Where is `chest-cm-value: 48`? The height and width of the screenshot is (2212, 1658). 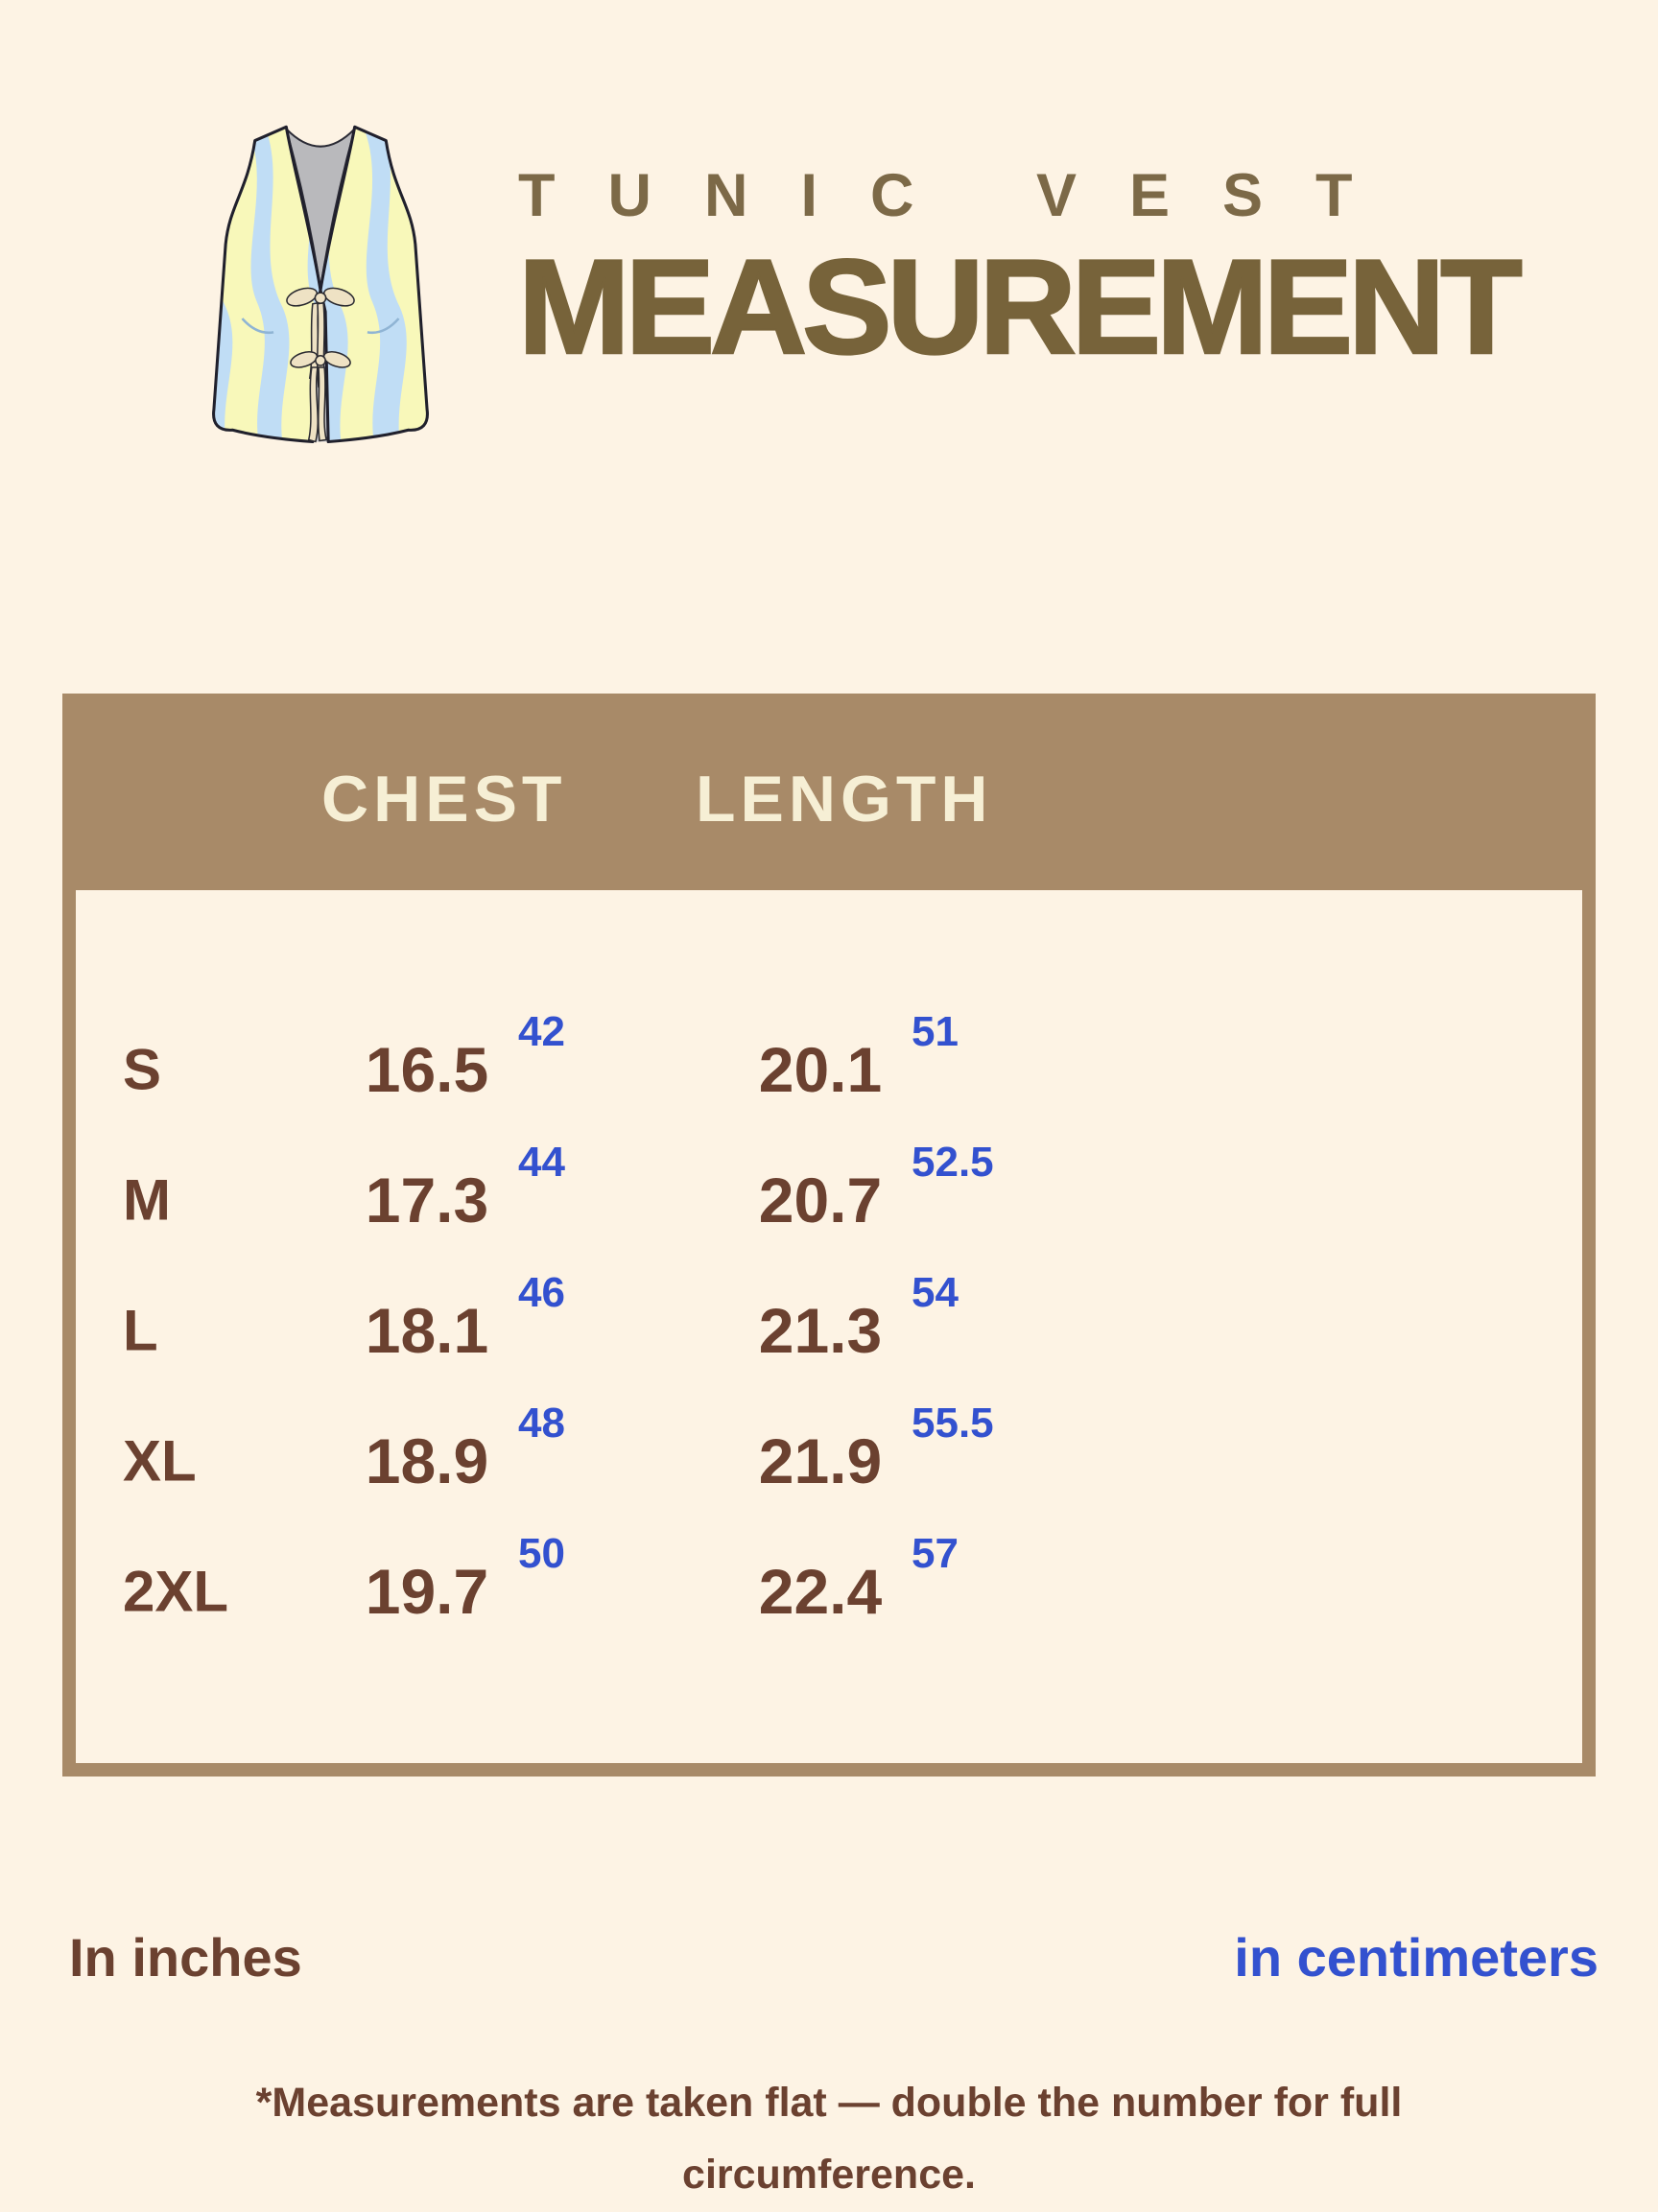
chest-cm-value: 48 is located at coordinates (541, 1423).